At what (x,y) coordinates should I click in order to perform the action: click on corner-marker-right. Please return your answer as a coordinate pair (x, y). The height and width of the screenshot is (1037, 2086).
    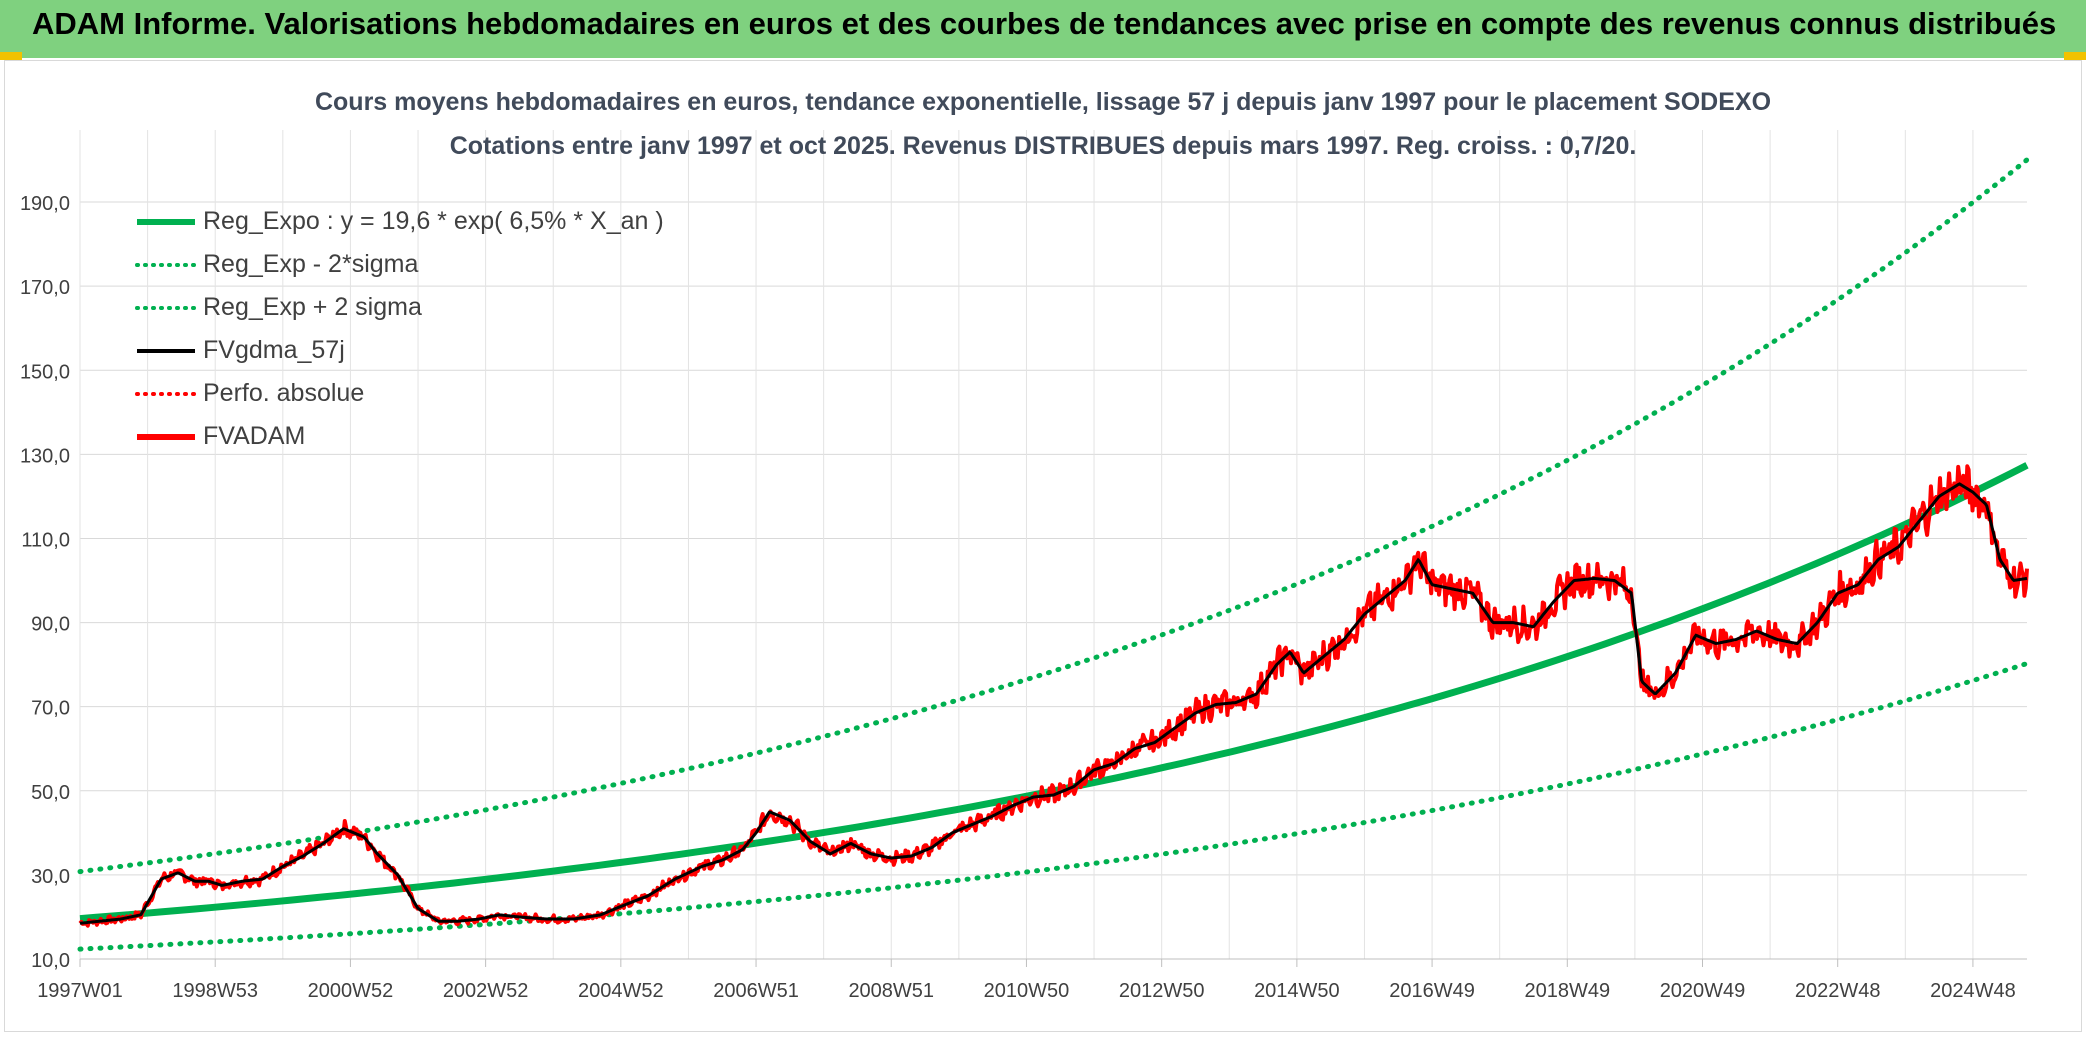
    Looking at the image, I should click on (2075, 56).